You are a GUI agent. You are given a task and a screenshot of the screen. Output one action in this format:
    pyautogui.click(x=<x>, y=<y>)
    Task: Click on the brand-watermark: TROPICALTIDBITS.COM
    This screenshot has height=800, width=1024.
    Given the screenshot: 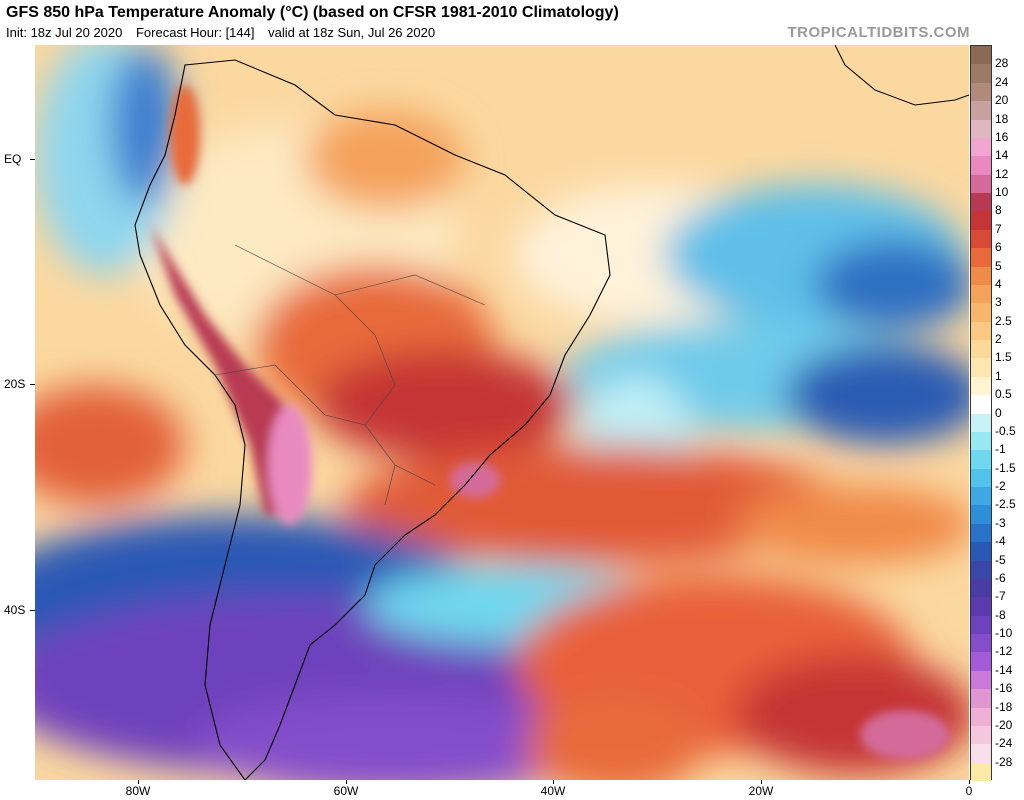 What is the action you would take?
    pyautogui.click(x=878, y=32)
    